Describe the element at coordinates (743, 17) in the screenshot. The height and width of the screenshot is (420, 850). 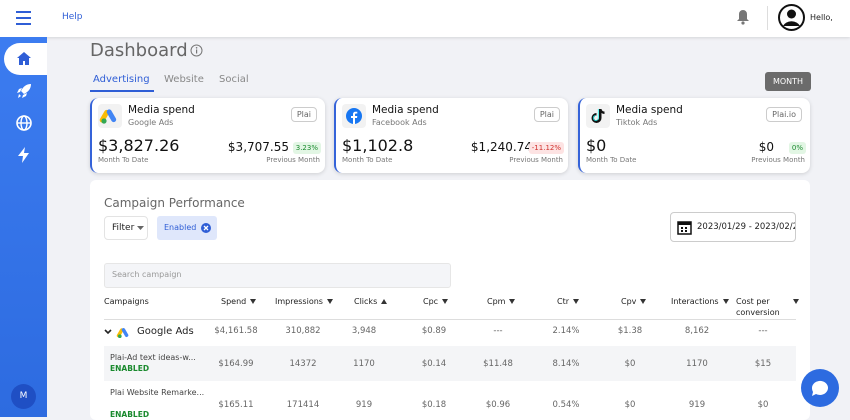
I see `bell-icon` at that location.